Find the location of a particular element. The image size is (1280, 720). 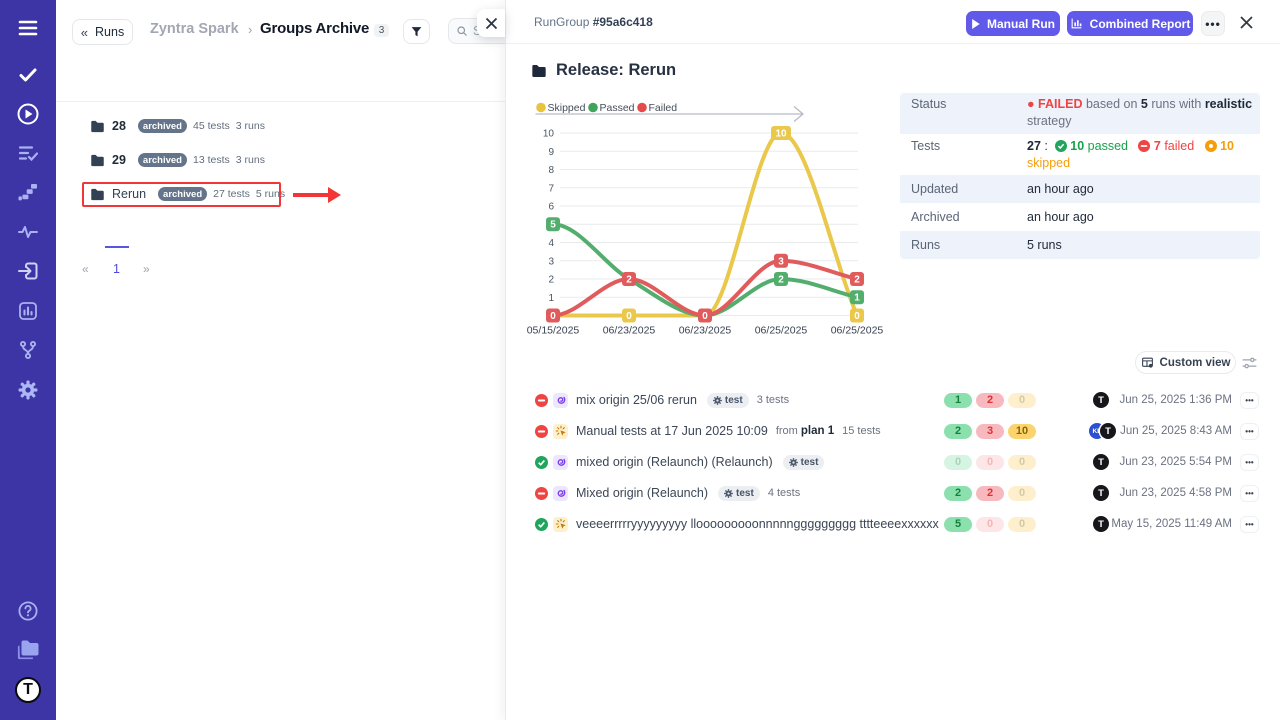

svg-text: Passed is located at coordinates (617, 108).